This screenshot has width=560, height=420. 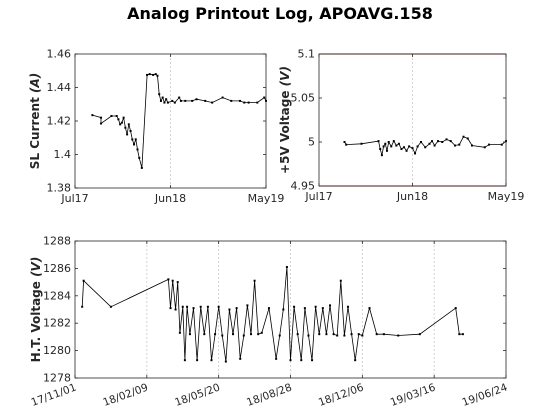 I want to click on ht-xtick-label: 18/02/09, so click(x=125, y=395).